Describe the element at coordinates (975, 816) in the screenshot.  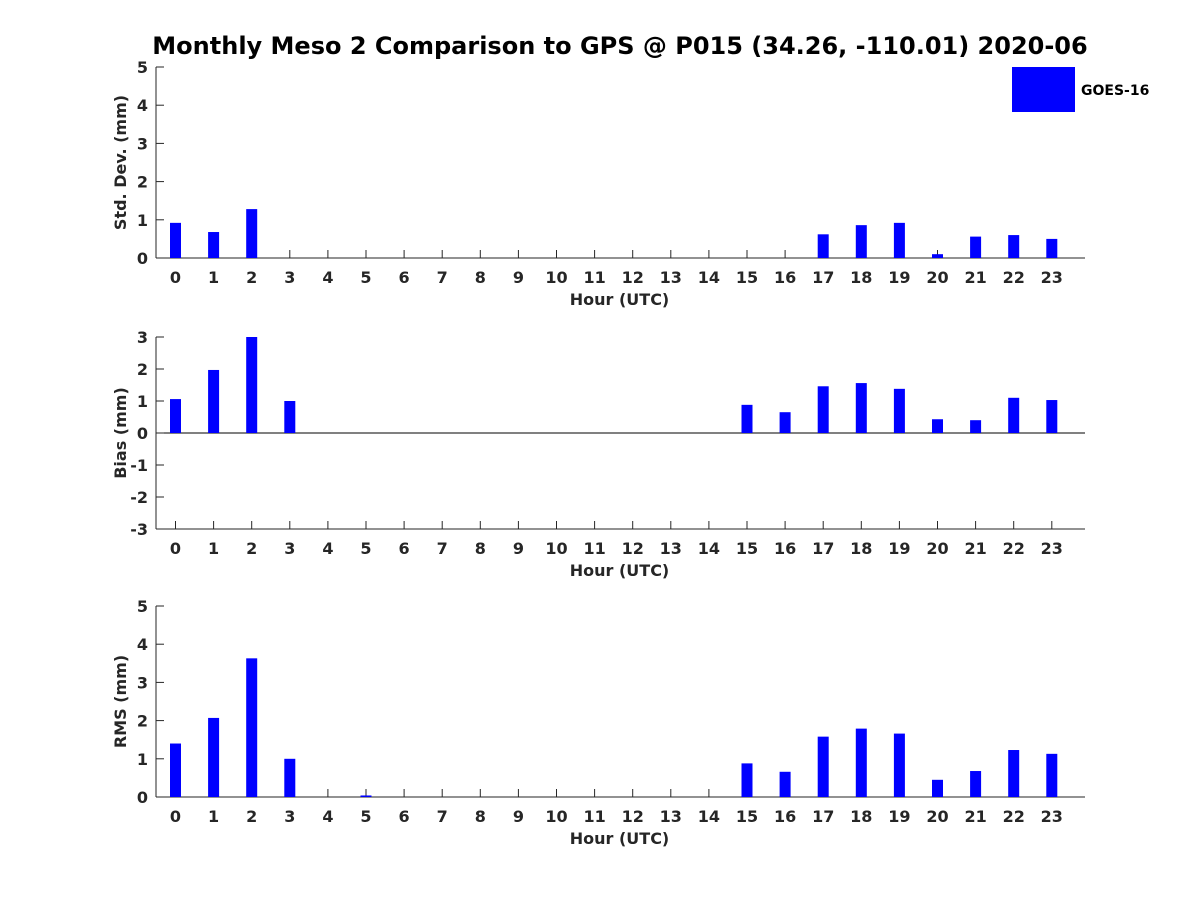
I see `rms-x-tick-label: 21` at that location.